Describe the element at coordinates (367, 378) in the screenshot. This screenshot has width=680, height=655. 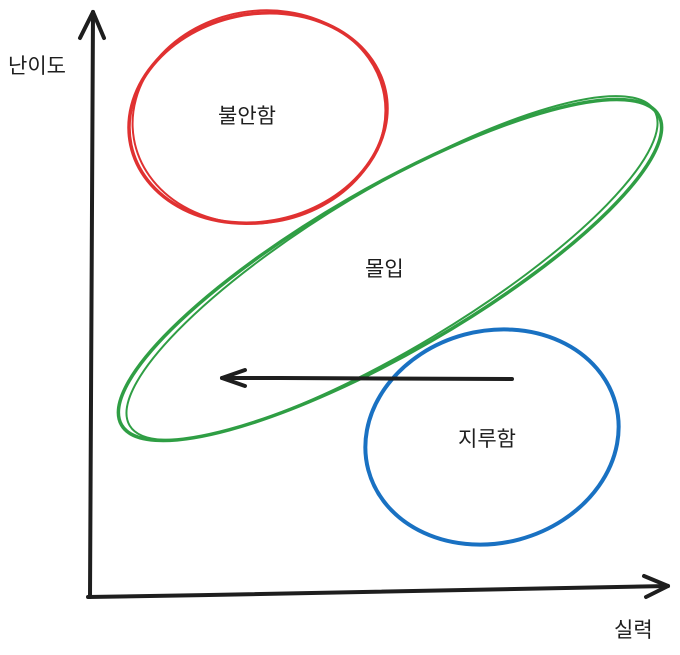
I see `left-arrow` at that location.